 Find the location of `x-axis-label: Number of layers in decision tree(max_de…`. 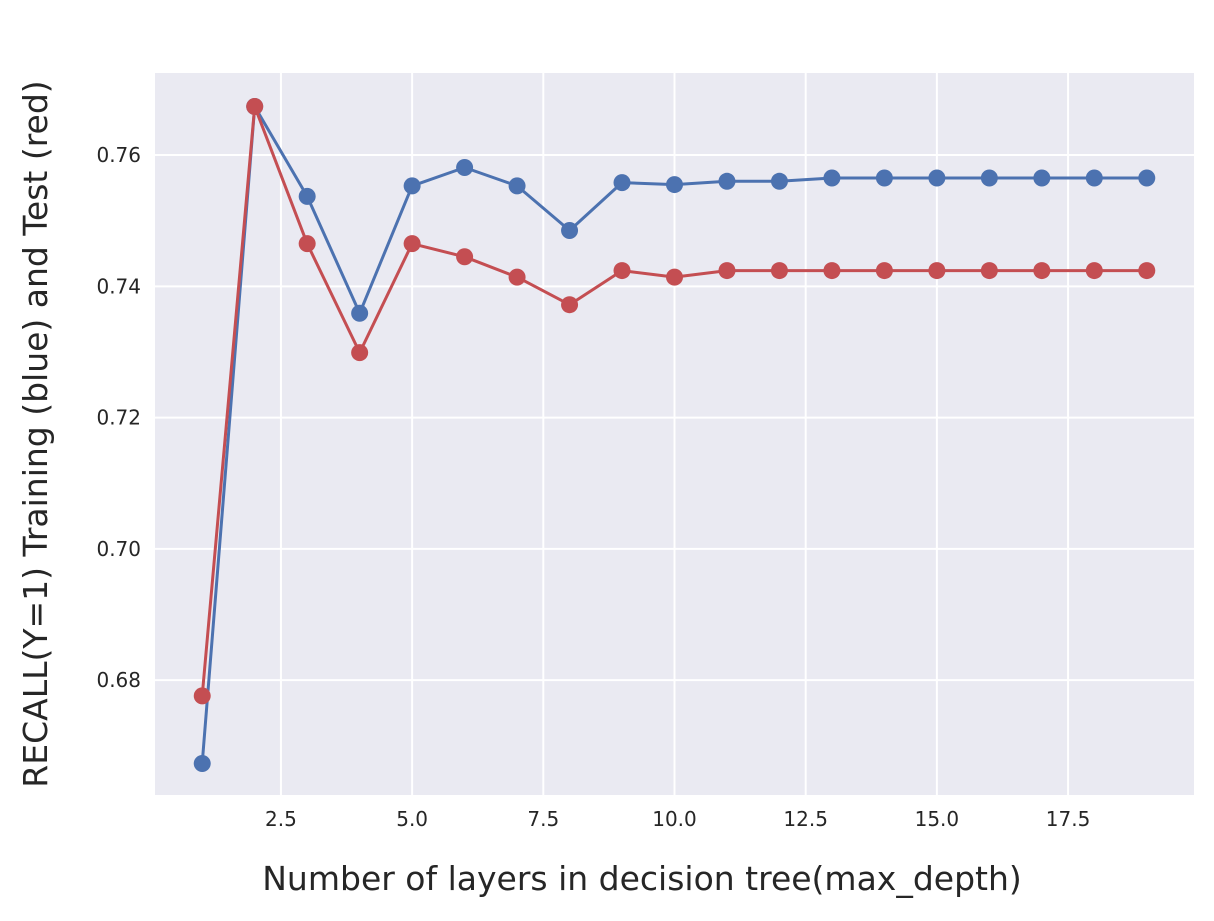

x-axis-label: Number of layers in decision tree(max_de… is located at coordinates (642, 878).